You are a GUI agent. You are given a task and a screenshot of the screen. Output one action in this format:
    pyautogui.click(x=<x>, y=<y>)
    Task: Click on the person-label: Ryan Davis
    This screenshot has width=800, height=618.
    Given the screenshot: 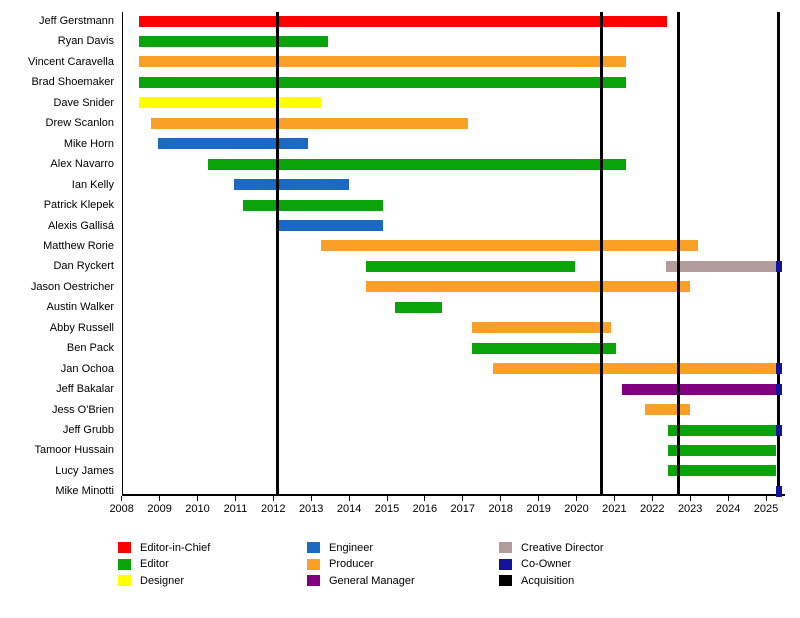 What is the action you would take?
    pyautogui.click(x=85, y=41)
    